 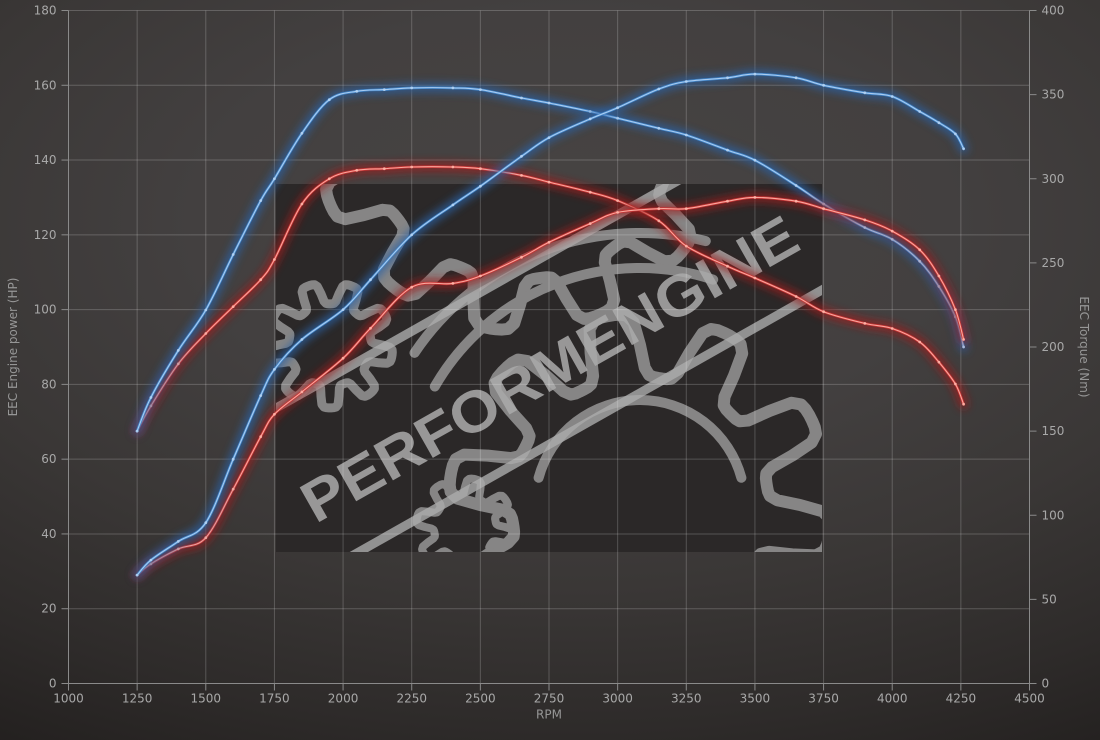 I want to click on y-tick-label-right: 250, so click(x=1053, y=263).